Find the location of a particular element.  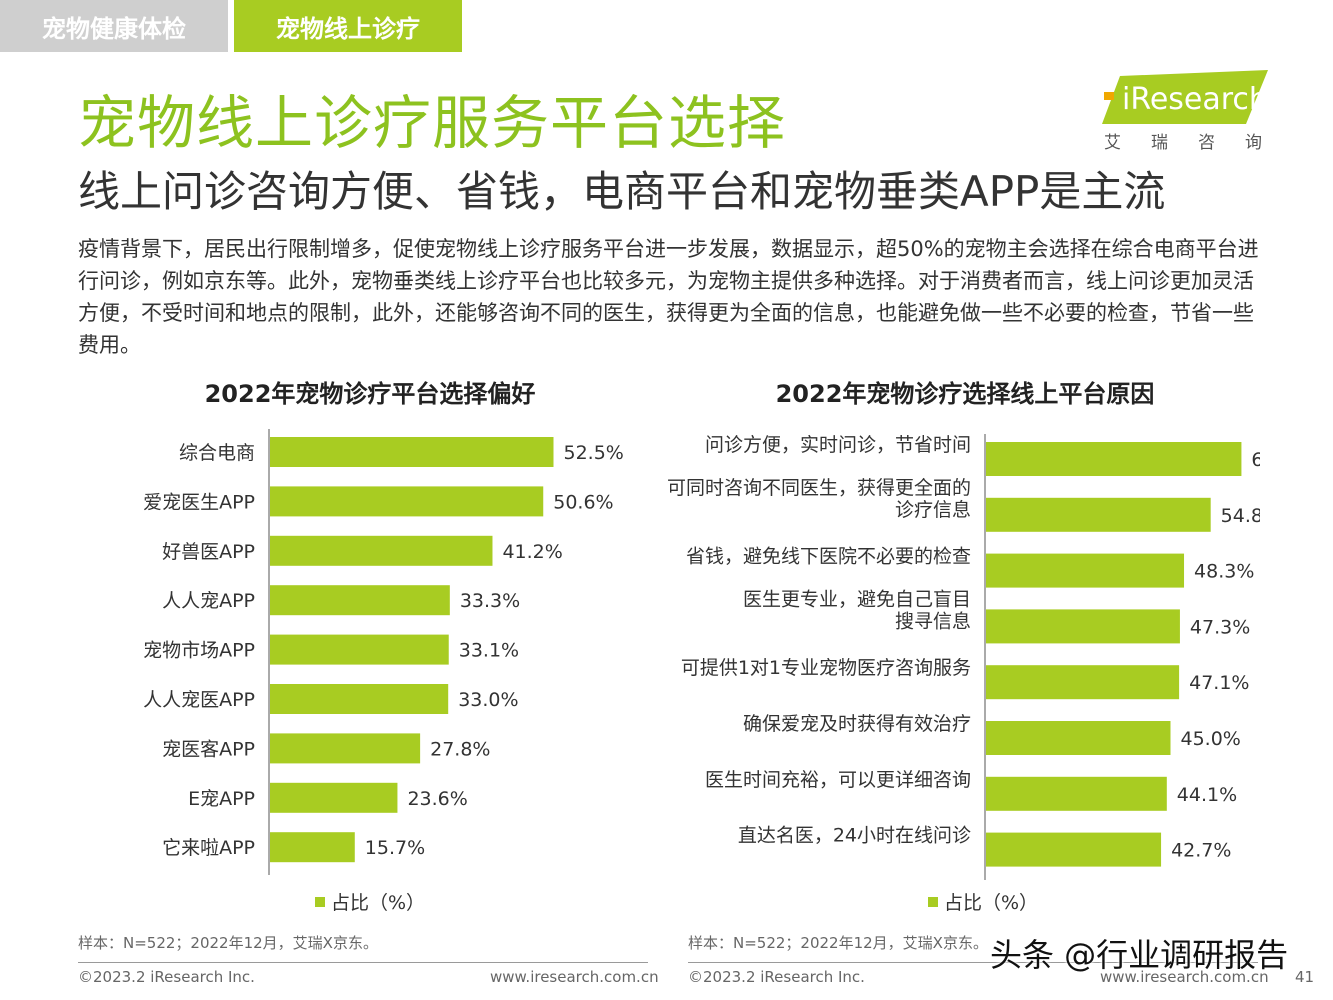

page-title: 宠物线上诊疗服务平台选择 is located at coordinates (432, 123).